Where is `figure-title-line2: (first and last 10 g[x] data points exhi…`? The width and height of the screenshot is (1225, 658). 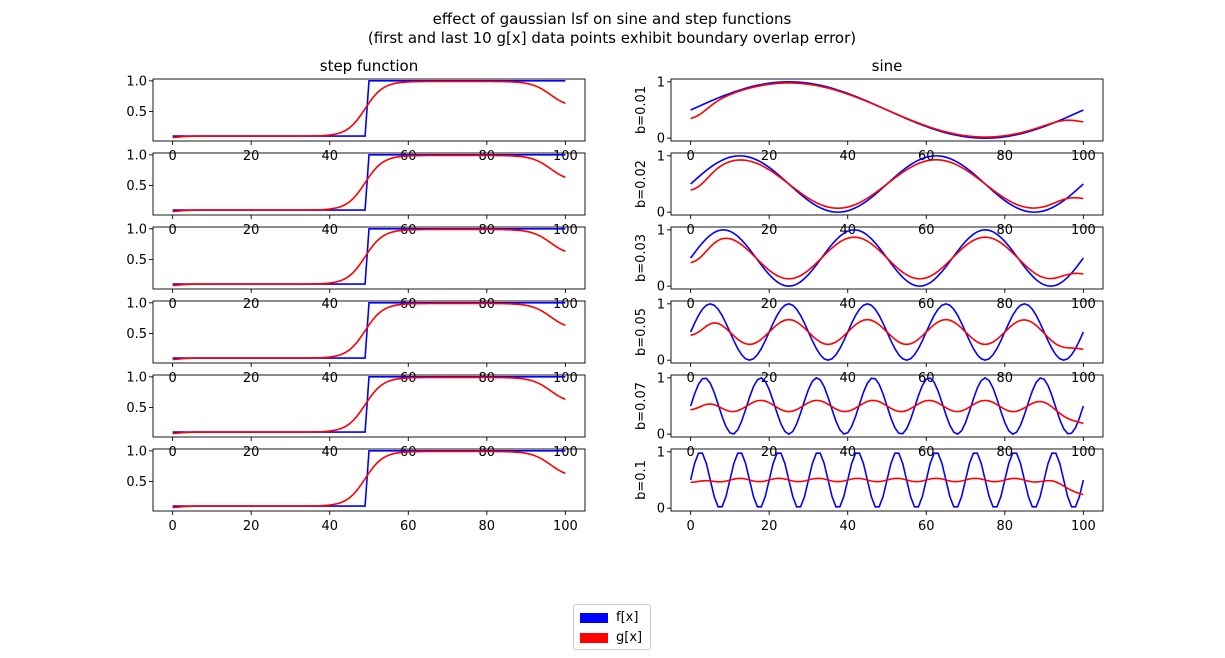 figure-title-line2: (first and last 10 g[x] data points exhi… is located at coordinates (612, 38).